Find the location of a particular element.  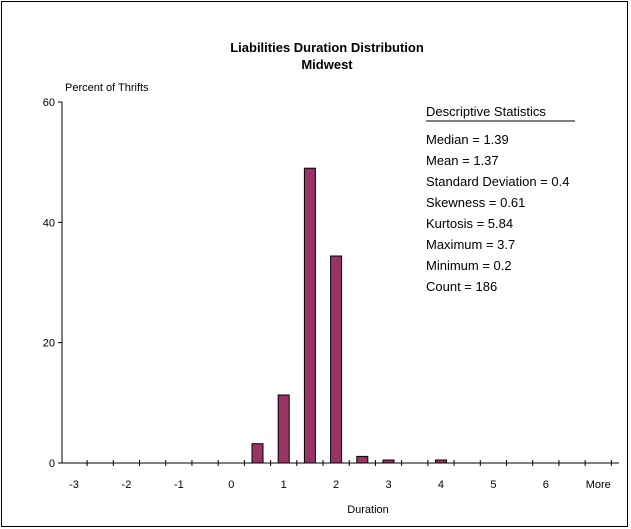

x-tick-label: -1 is located at coordinates (179, 485).